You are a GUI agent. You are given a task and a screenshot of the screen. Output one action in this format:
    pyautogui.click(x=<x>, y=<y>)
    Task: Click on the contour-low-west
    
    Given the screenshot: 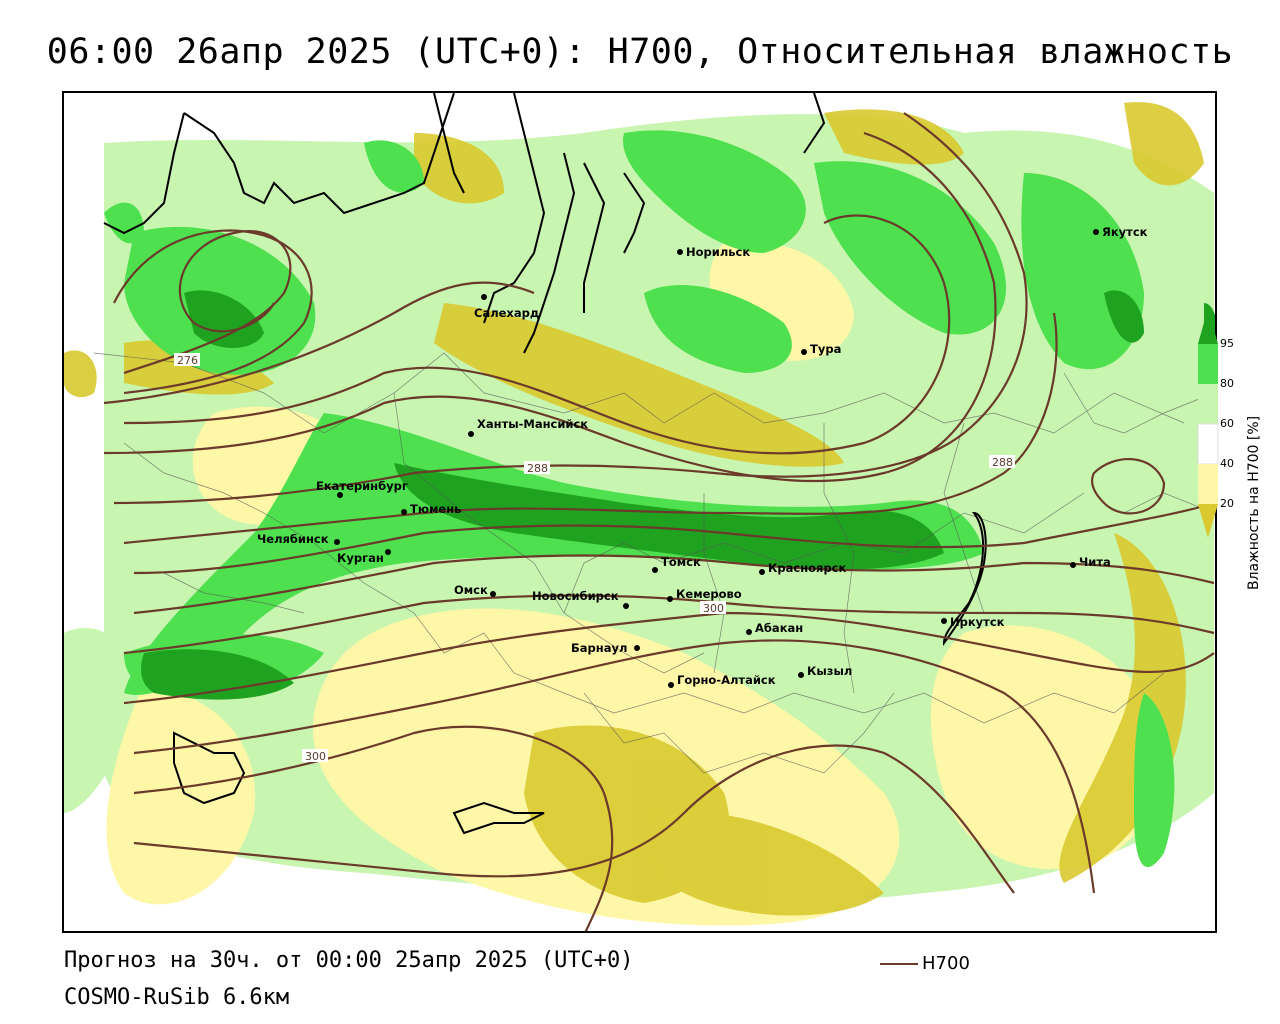 What is the action you would take?
    pyautogui.click(x=207, y=302)
    